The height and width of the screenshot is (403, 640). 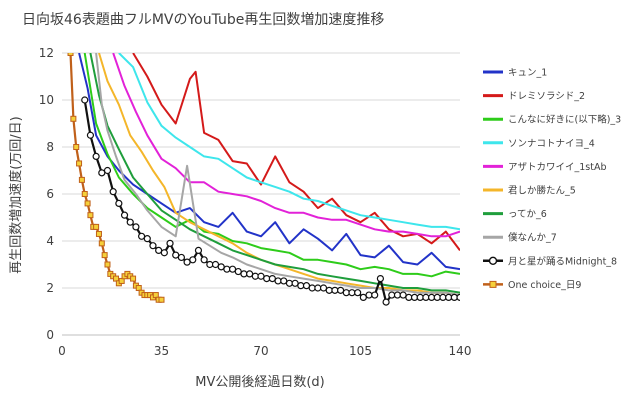 I want to click on x-tick-label: 140, so click(x=460, y=351).